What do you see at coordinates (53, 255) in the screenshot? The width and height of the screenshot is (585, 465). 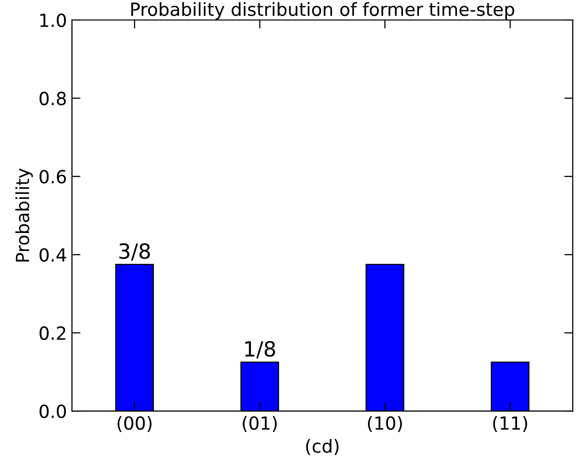 I see `y-tick-label: 0.4` at bounding box center [53, 255].